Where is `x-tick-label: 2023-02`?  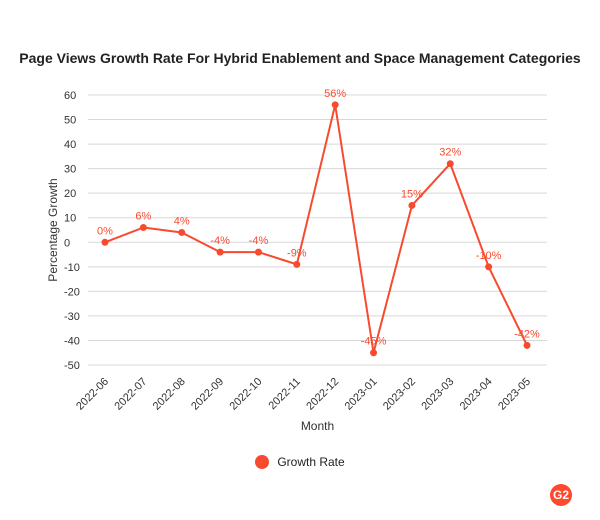 x-tick-label: 2023-02 is located at coordinates (399, 394).